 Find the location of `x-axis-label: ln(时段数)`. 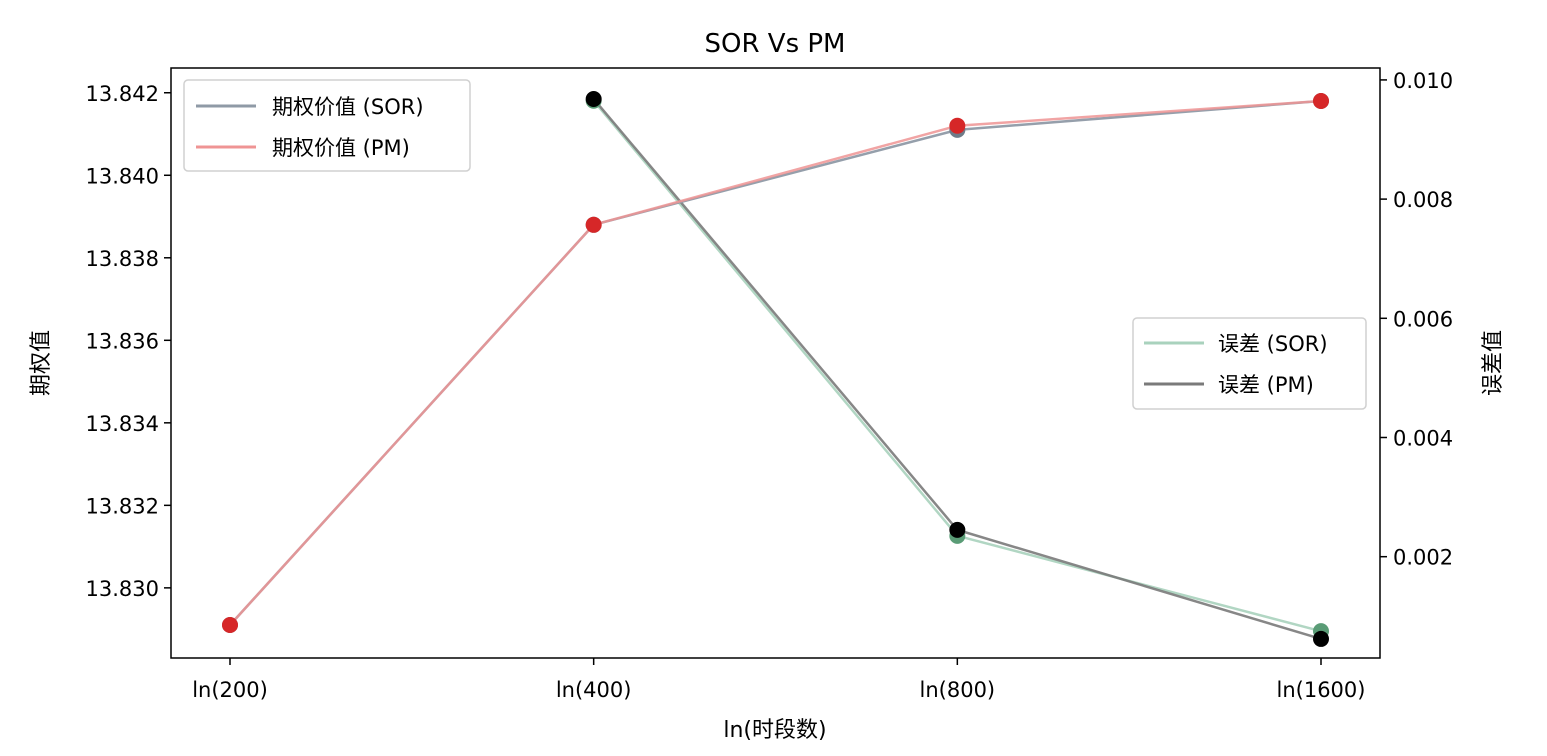

x-axis-label: ln(时段数) is located at coordinates (774, 730).